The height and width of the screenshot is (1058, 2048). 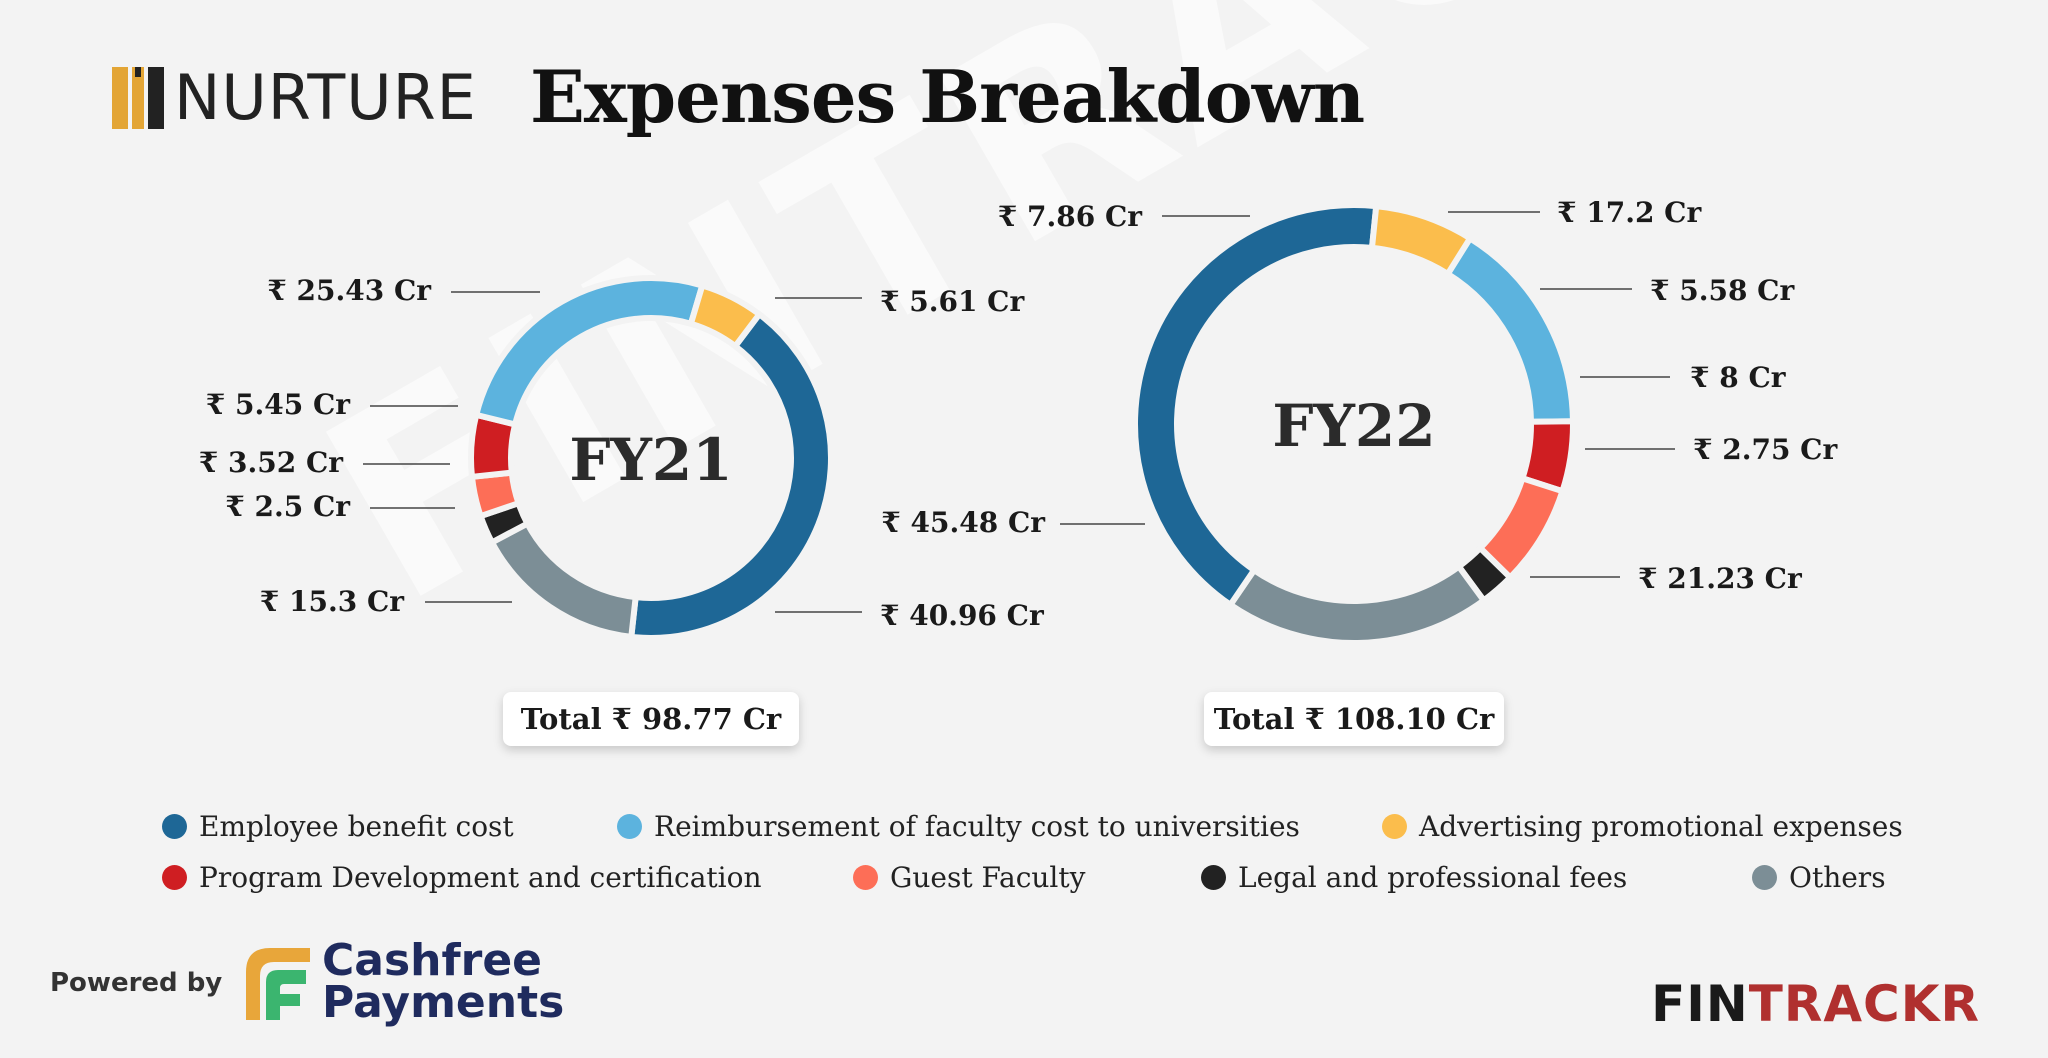 I want to click on cashfree-wordmark: Cashfree Payments, so click(x=443, y=981).